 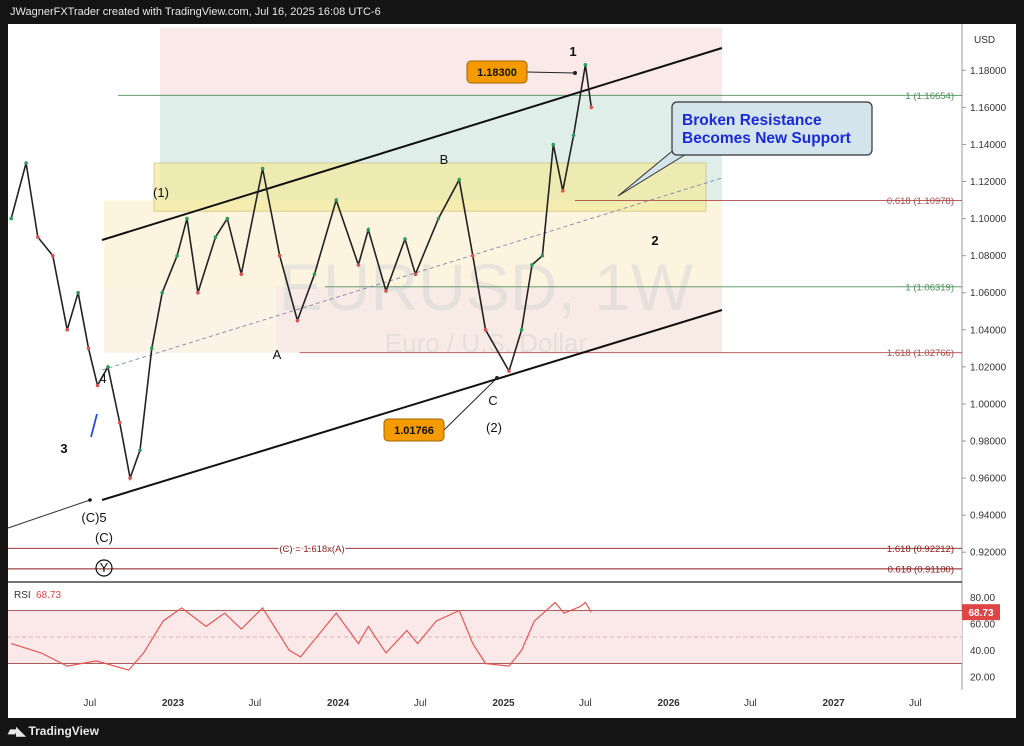 What do you see at coordinates (982, 598) in the screenshot?
I see `rsi-tick-label: 80.00` at bounding box center [982, 598].